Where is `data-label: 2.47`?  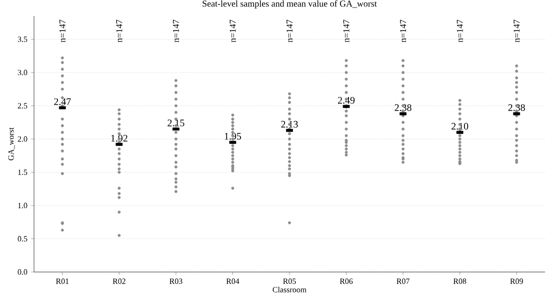 data-label: 2.47 is located at coordinates (62, 102).